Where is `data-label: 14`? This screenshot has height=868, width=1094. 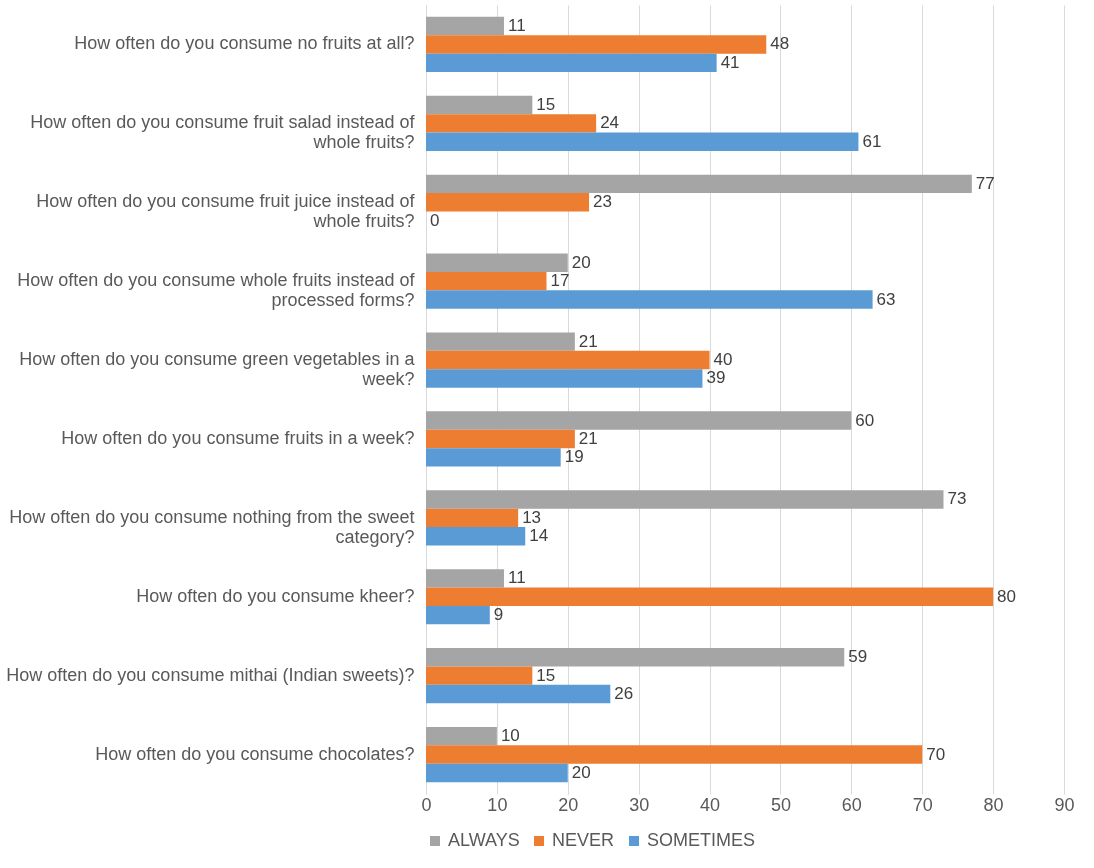
data-label: 14 is located at coordinates (539, 536).